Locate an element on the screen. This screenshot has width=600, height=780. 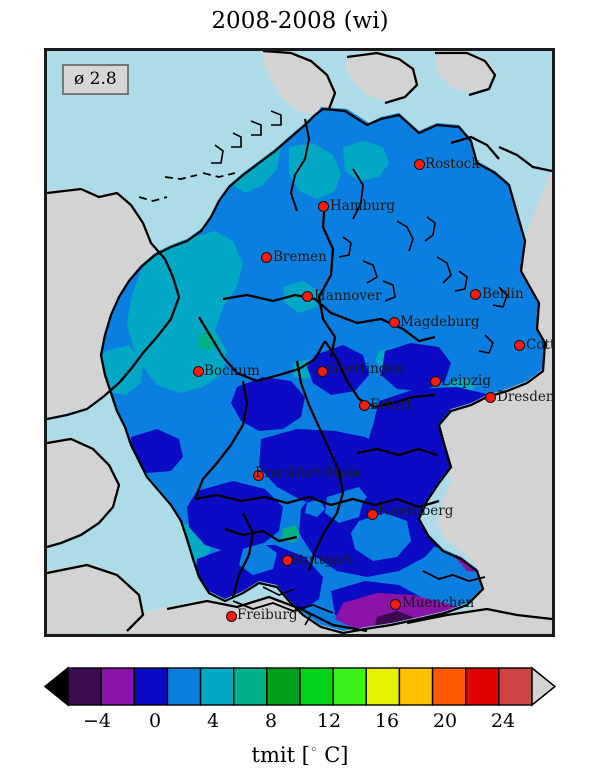
city-label-freiburg: Freiburg is located at coordinates (267, 615).